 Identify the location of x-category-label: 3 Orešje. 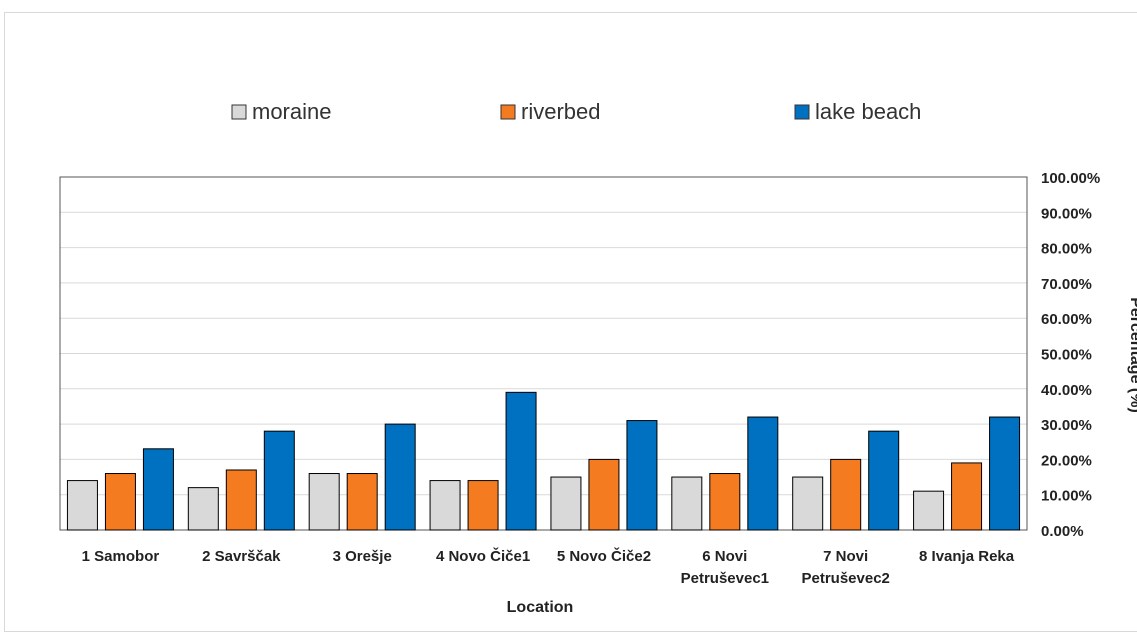
(362, 556).